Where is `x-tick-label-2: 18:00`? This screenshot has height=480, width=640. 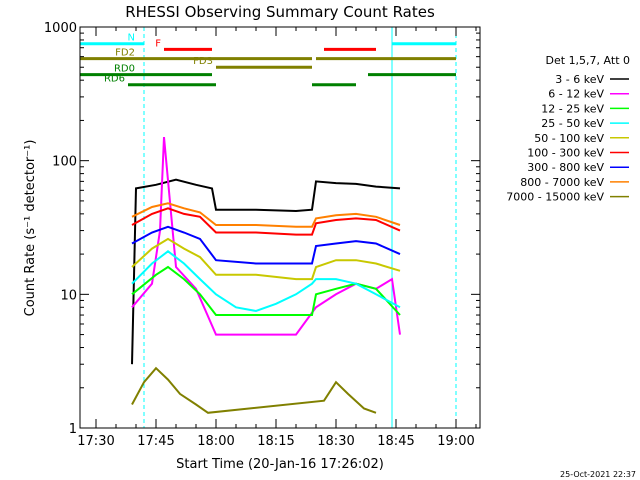
x-tick-label-2: 18:00 is located at coordinates (215, 441).